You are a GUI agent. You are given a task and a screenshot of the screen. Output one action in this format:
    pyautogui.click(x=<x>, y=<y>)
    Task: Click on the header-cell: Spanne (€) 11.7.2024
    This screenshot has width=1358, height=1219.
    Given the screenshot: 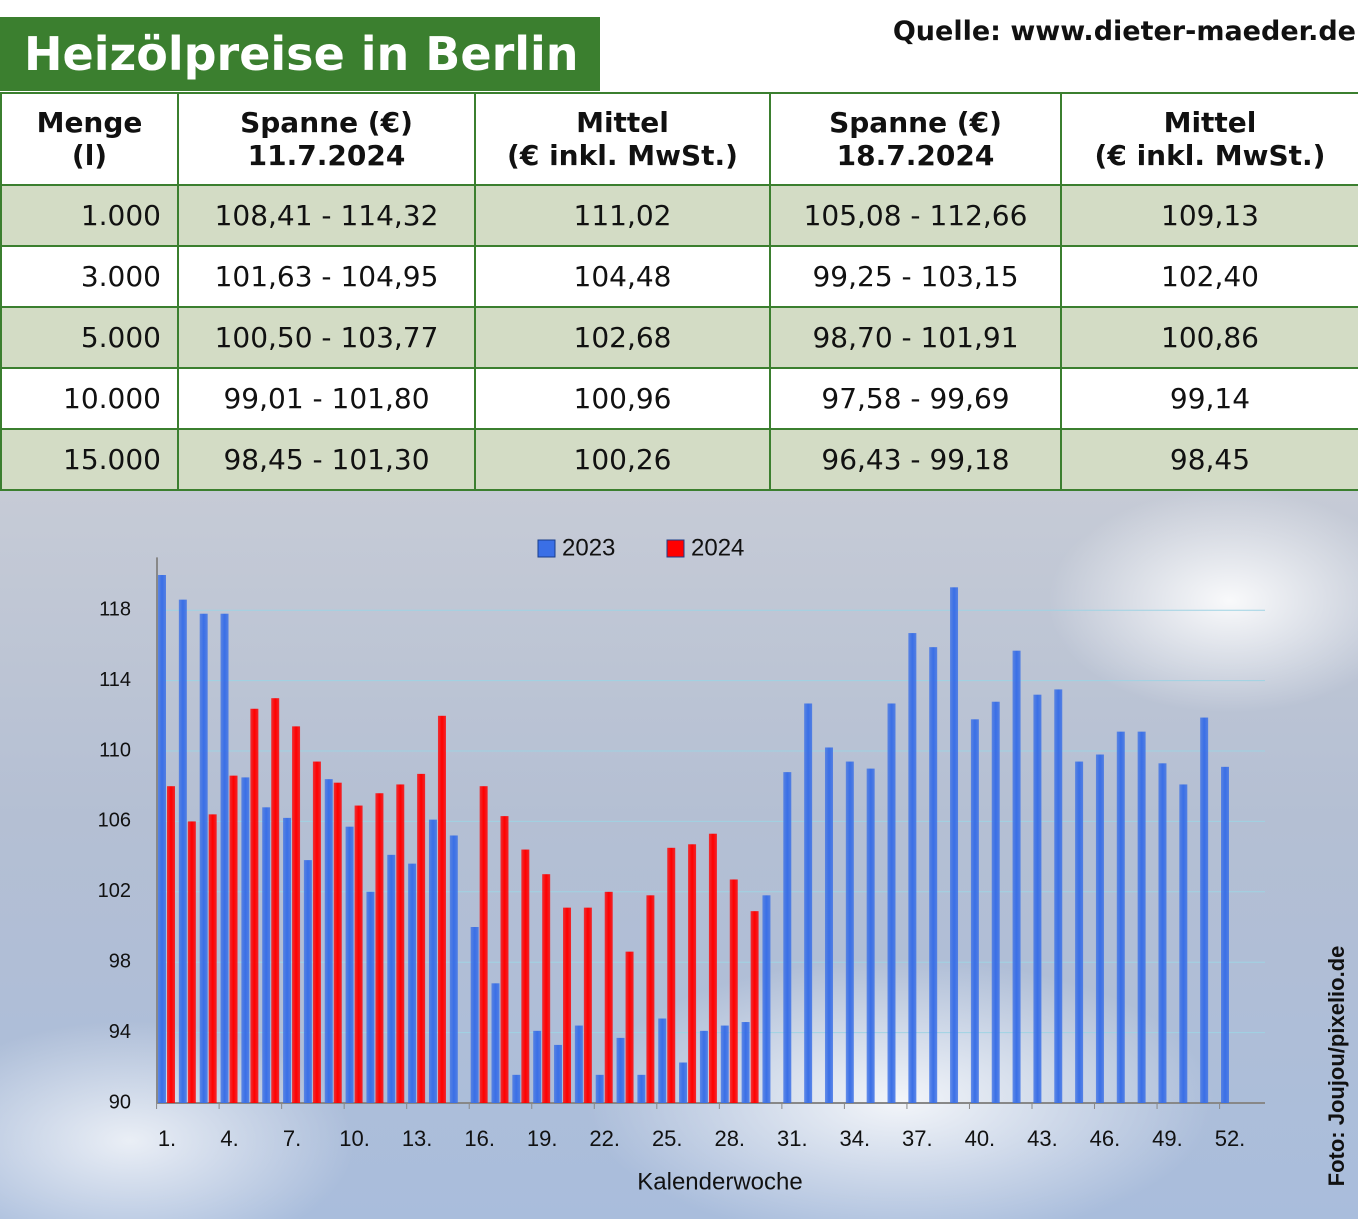 What is the action you would take?
    pyautogui.click(x=326, y=139)
    